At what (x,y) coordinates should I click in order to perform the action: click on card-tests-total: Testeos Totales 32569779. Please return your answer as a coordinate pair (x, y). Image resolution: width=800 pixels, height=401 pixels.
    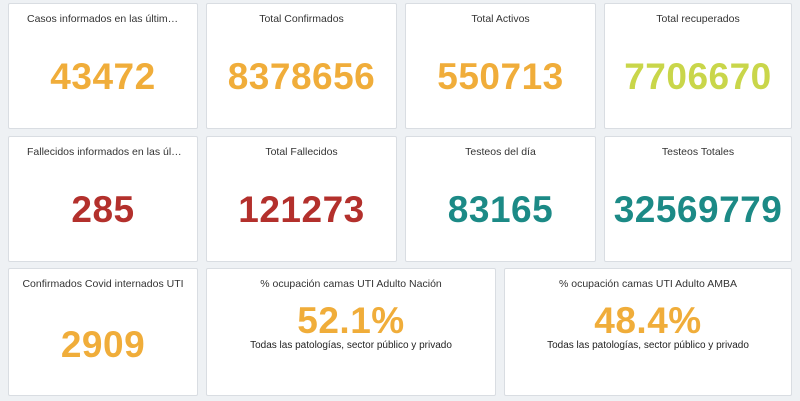
    Looking at the image, I should click on (698, 199).